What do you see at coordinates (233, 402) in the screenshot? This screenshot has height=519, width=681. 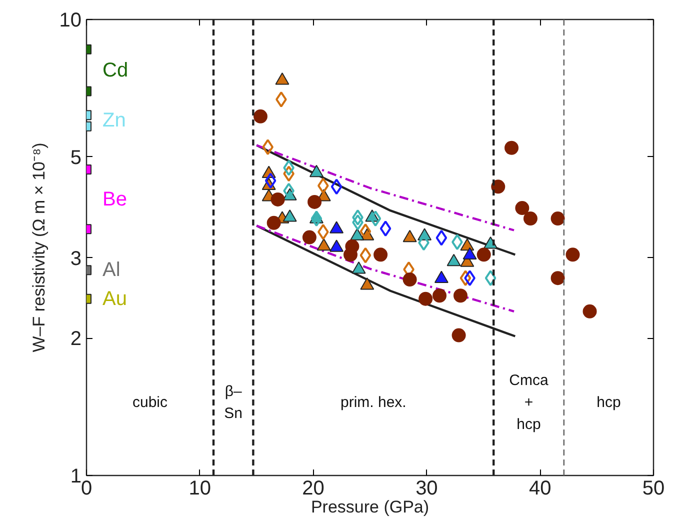 I see `annotation: β– Sn` at bounding box center [233, 402].